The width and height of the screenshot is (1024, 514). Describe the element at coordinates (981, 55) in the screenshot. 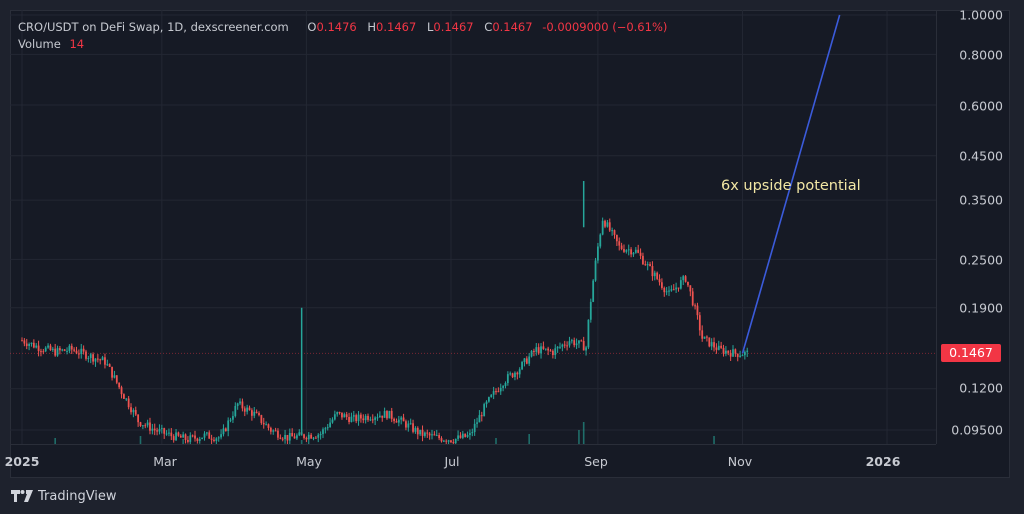

I see `y-tick: 0.8000` at that location.